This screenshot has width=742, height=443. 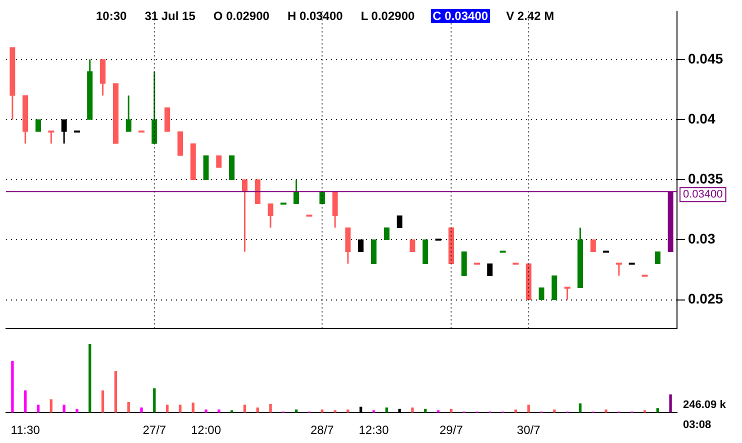 What do you see at coordinates (206, 430) in the screenshot?
I see `x-tick-label: 12:00` at bounding box center [206, 430].